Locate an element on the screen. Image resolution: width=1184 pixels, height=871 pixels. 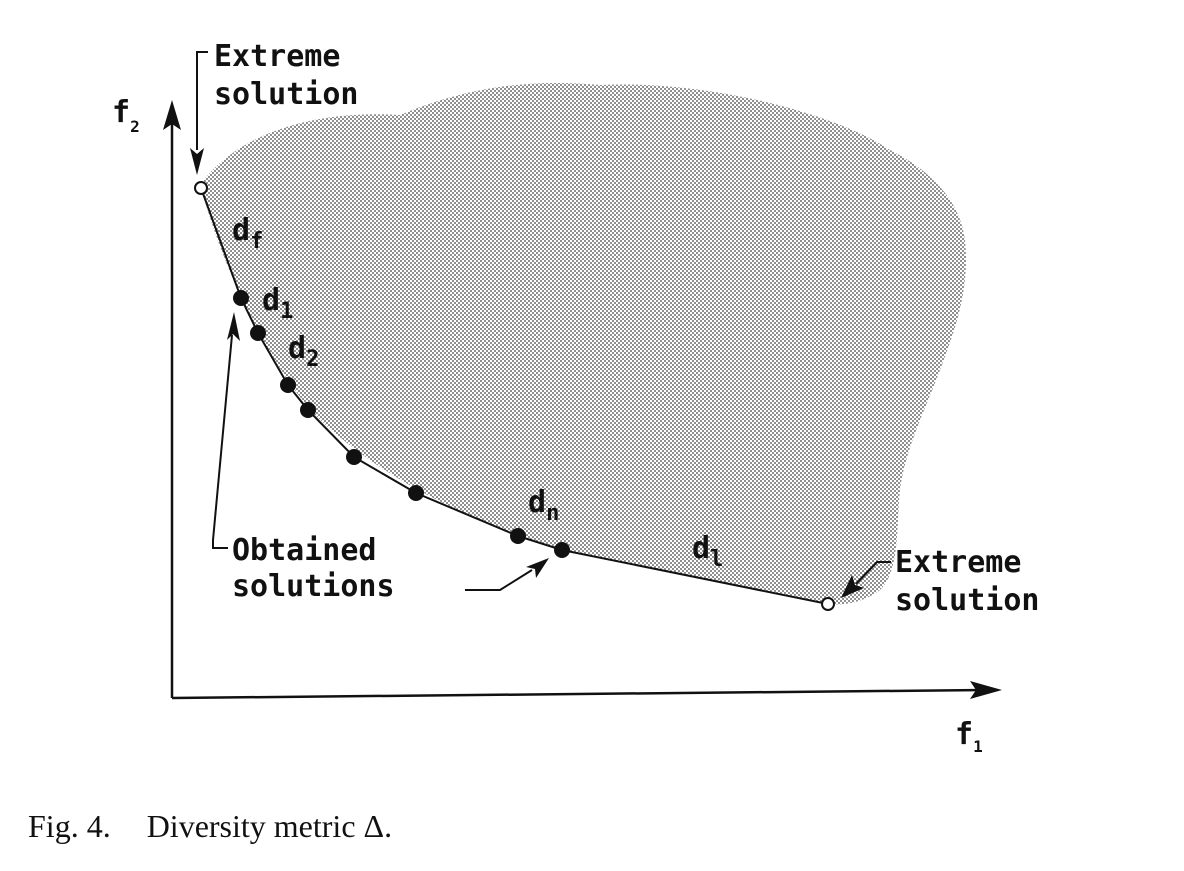
extreme-top-leader is located at coordinates (202, 100).